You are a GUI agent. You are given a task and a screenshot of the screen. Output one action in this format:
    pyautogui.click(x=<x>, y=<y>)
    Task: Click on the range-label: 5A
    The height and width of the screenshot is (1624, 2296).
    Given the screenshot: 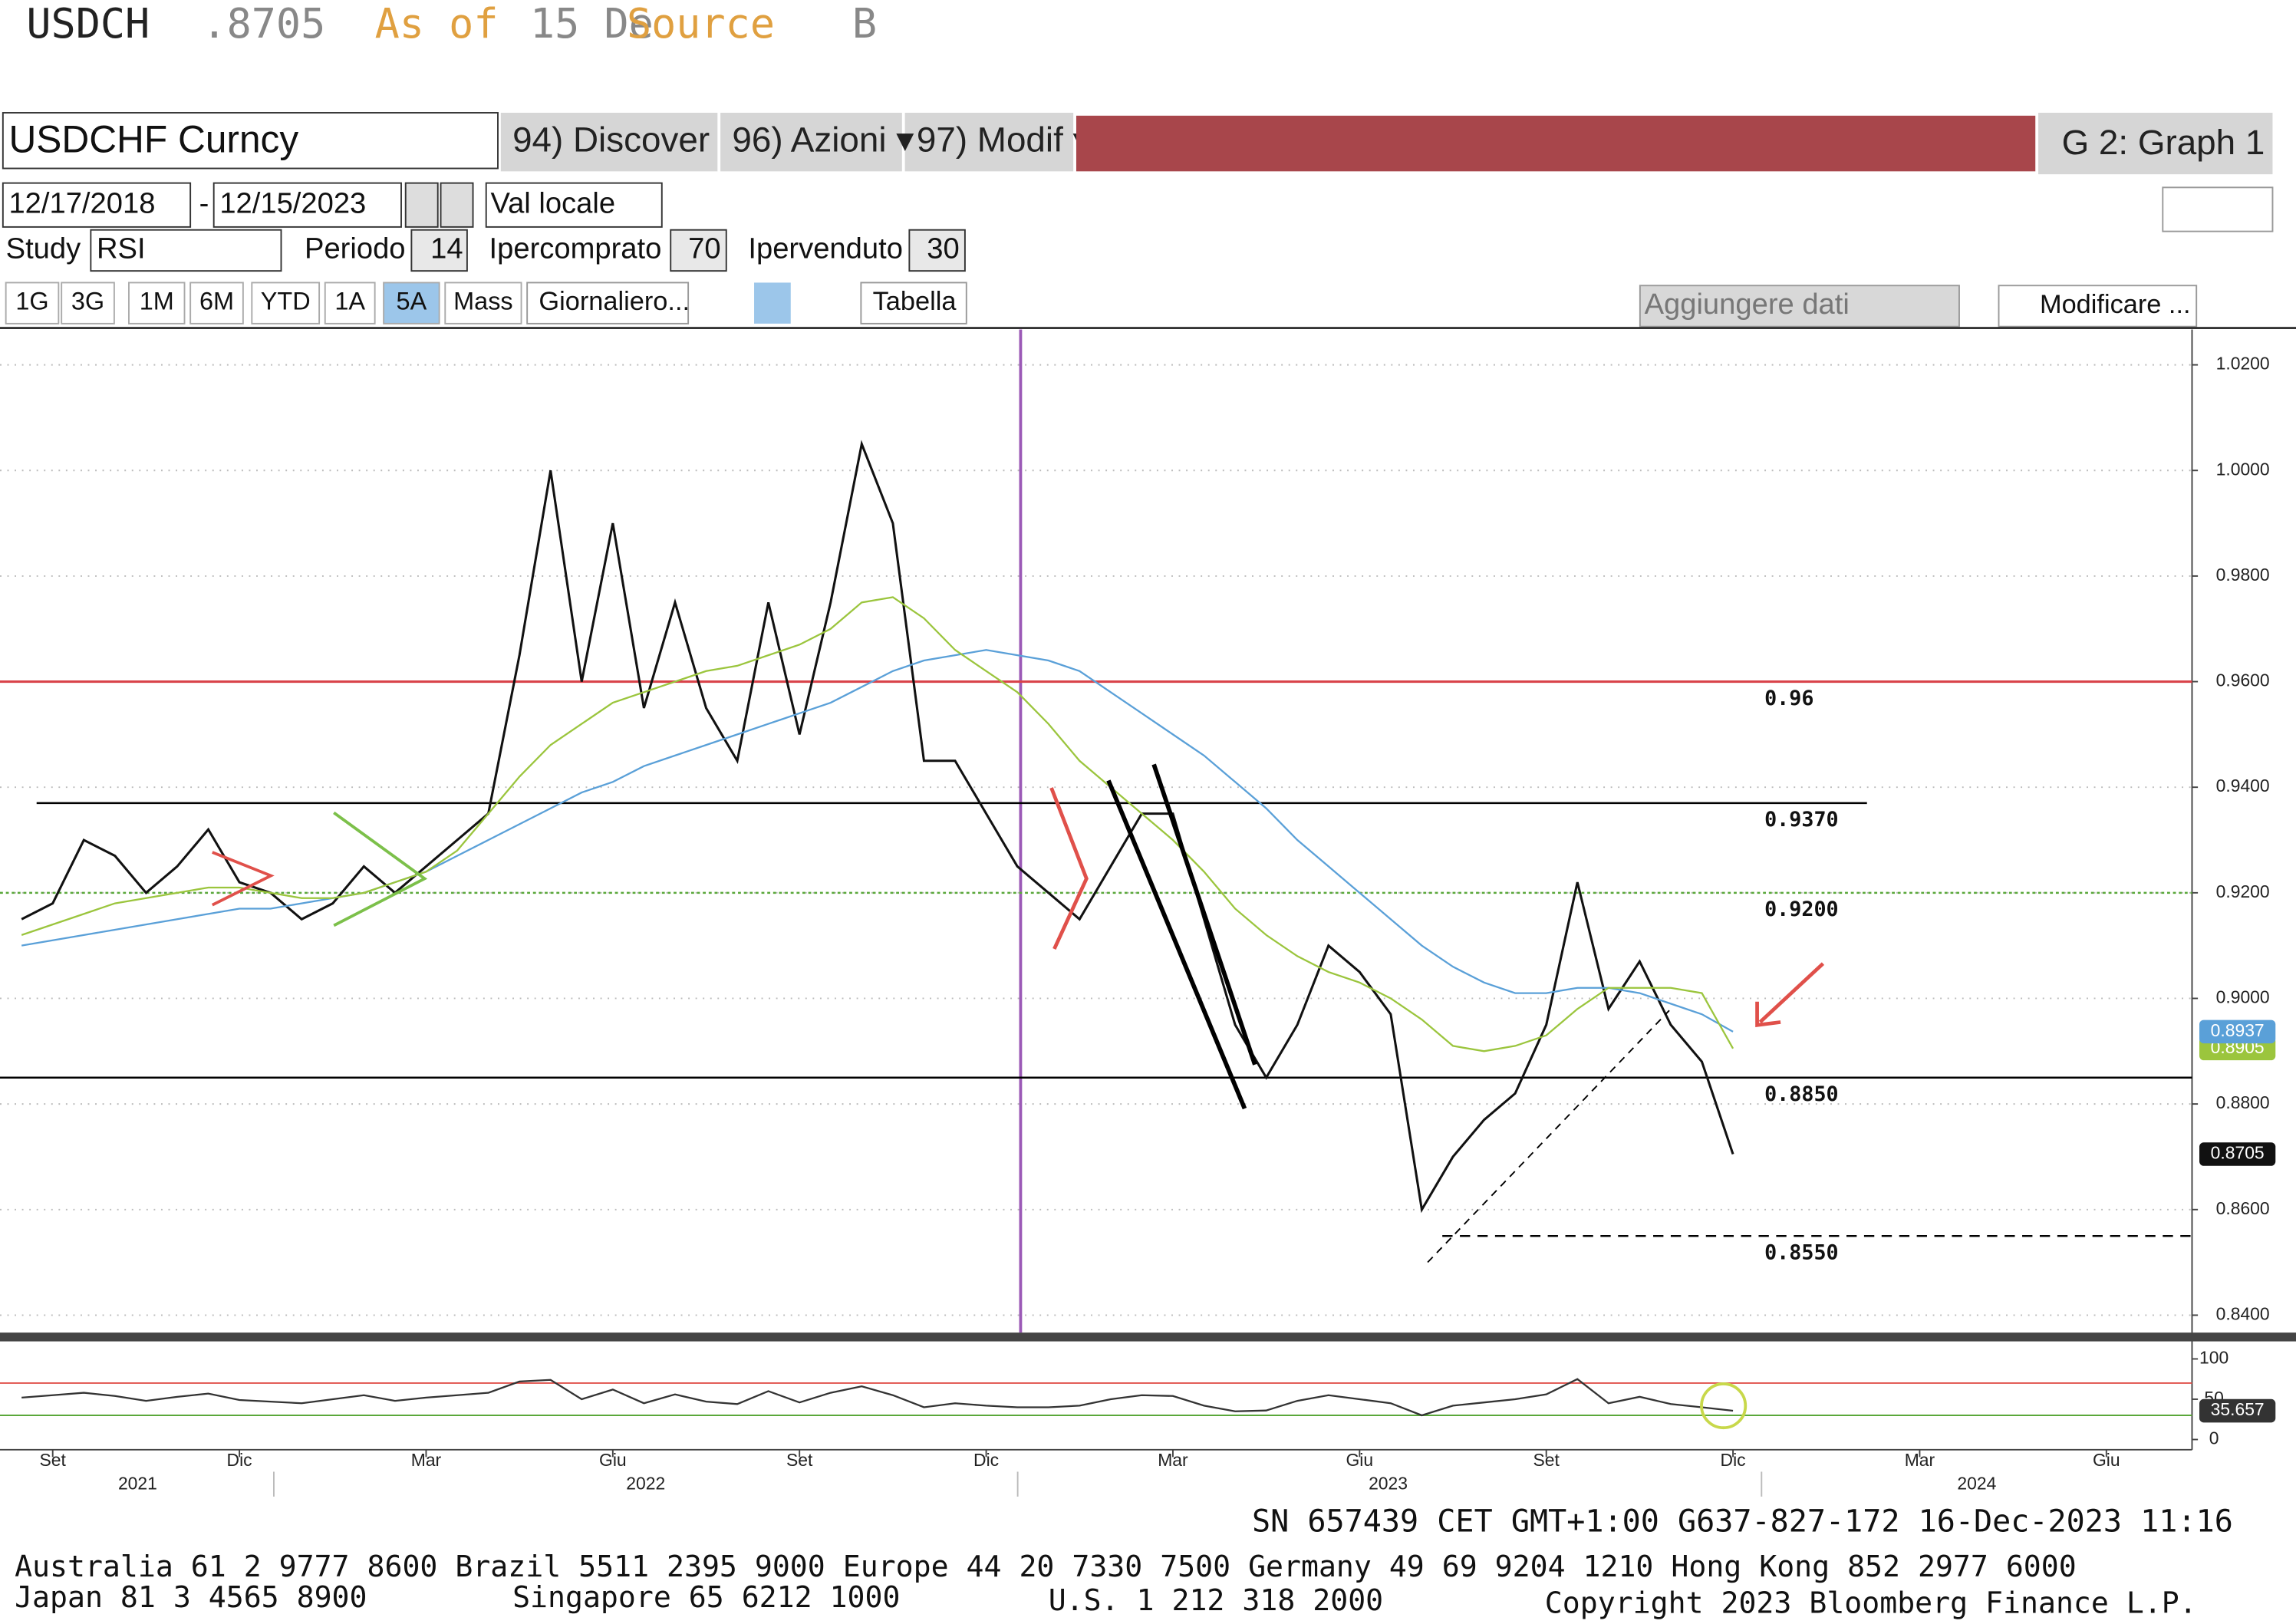 What is the action you would take?
    pyautogui.click(x=412, y=301)
    